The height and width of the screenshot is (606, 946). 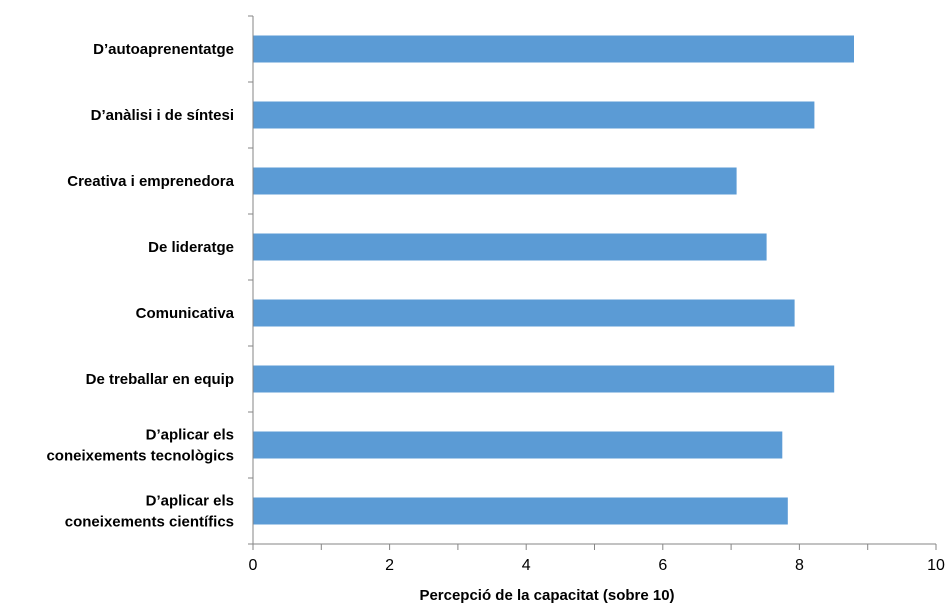 What do you see at coordinates (160, 379) in the screenshot?
I see `category-label: De treballar en equip` at bounding box center [160, 379].